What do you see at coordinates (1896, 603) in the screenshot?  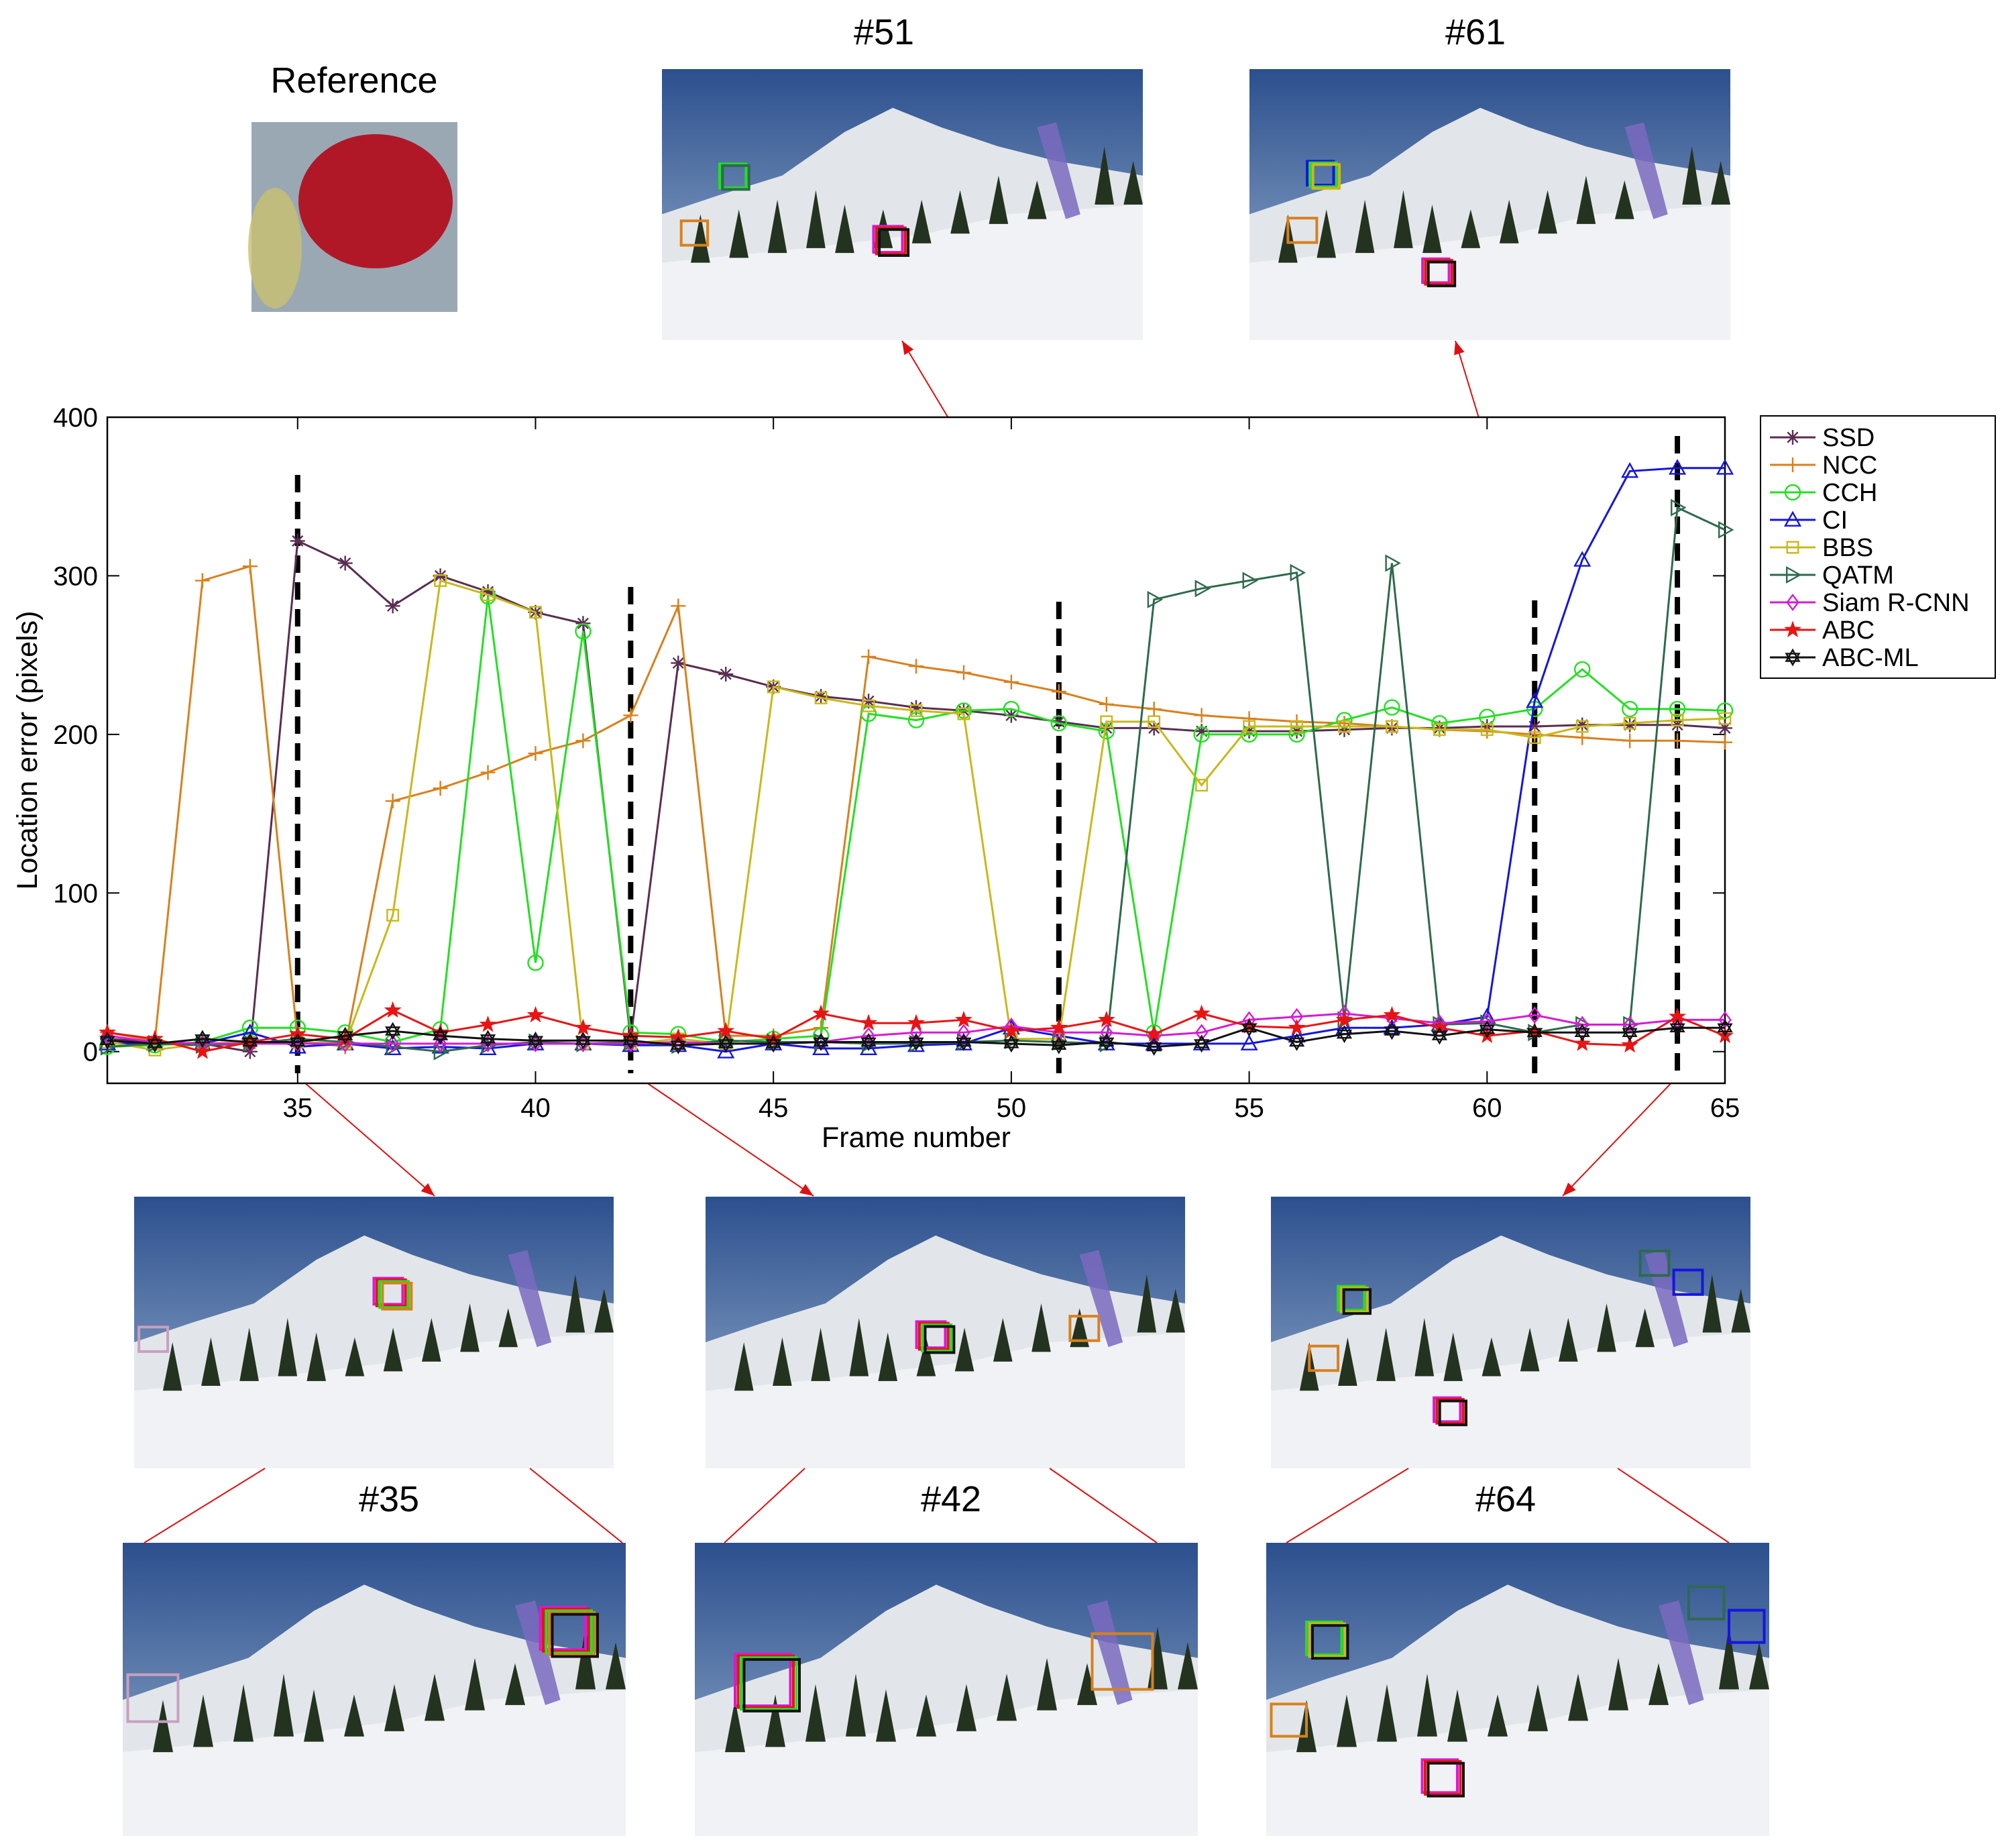 I see `legend-label: Siam R-CNN` at bounding box center [1896, 603].